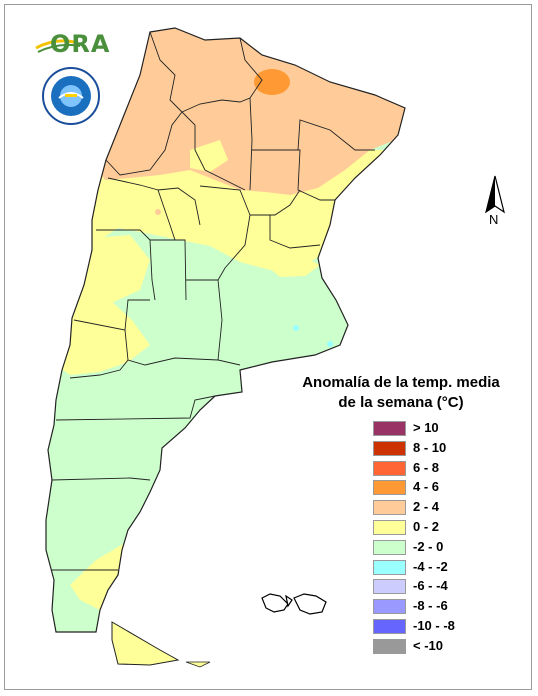  Describe the element at coordinates (426, 467) in the screenshot. I see `legend-label: 6 - 8` at that location.